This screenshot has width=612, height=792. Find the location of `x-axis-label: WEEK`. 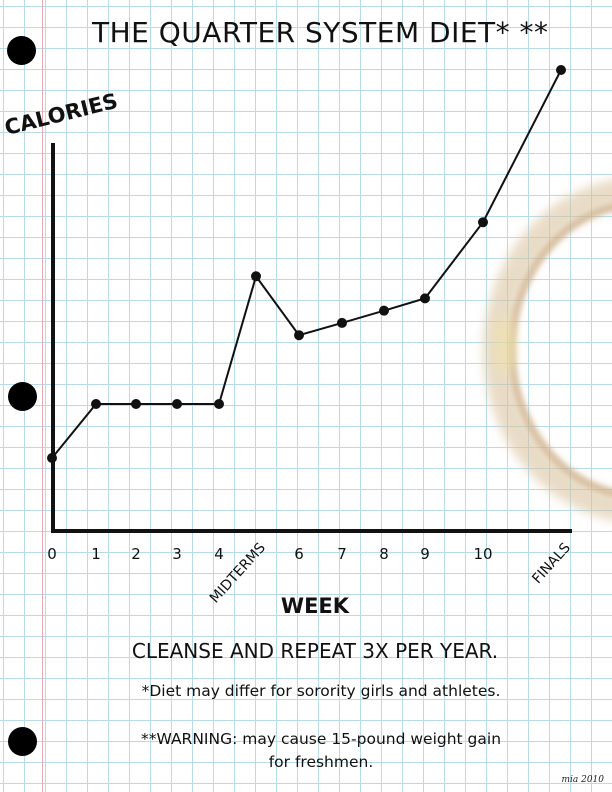

x-axis-label: WEEK is located at coordinates (315, 606).